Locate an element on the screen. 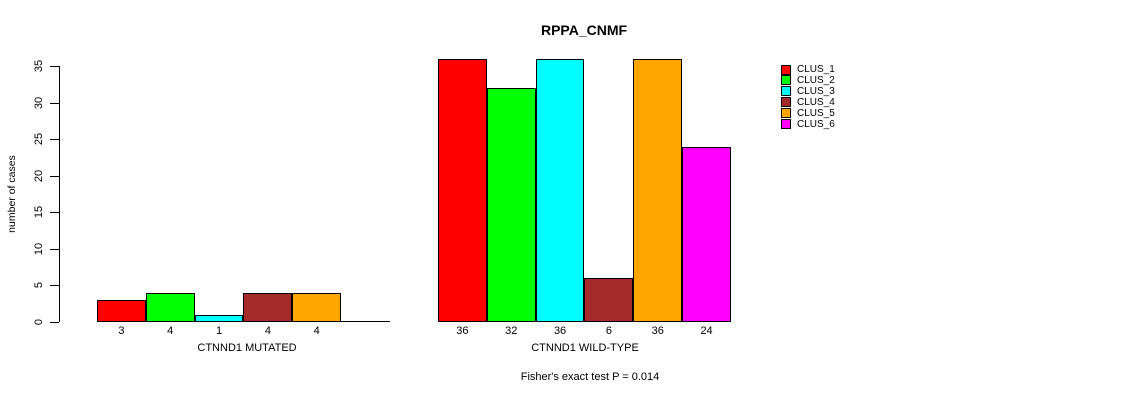 The height and width of the screenshot is (400, 1140). legend-label: CLUS_4 is located at coordinates (816, 102).